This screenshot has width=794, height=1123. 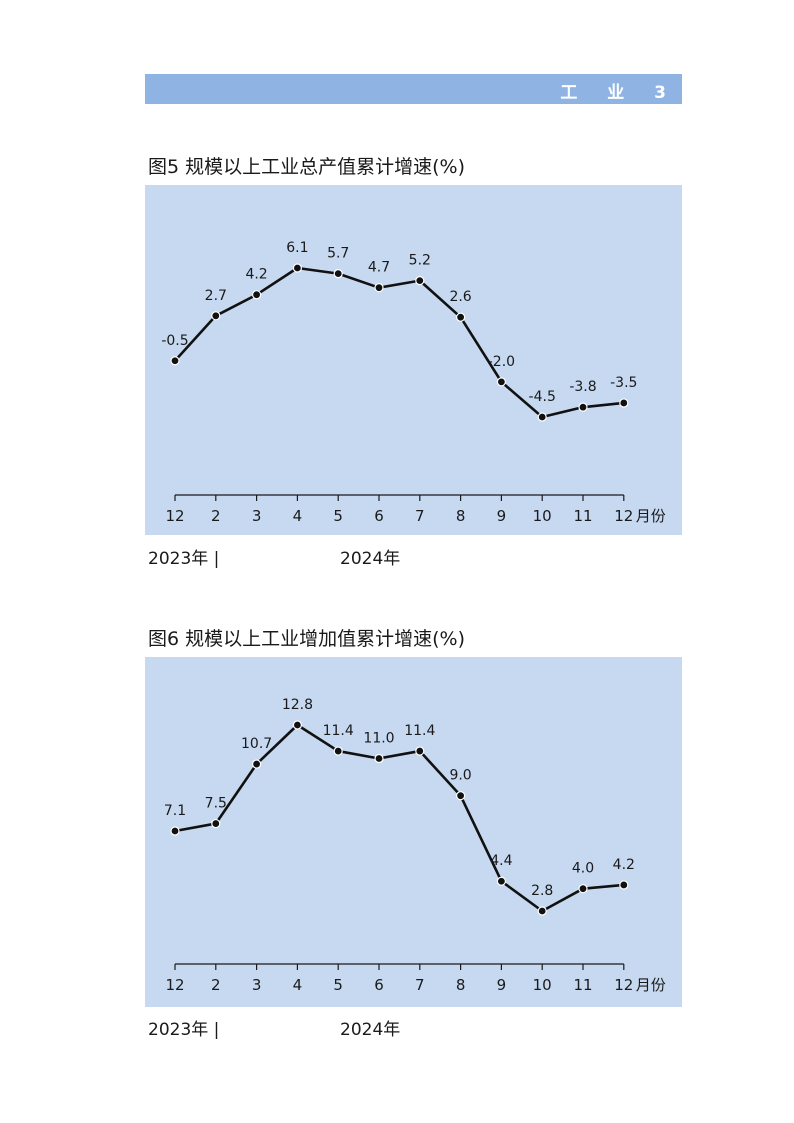 What do you see at coordinates (460, 776) in the screenshot?
I see `data-label: 9.0` at bounding box center [460, 776].